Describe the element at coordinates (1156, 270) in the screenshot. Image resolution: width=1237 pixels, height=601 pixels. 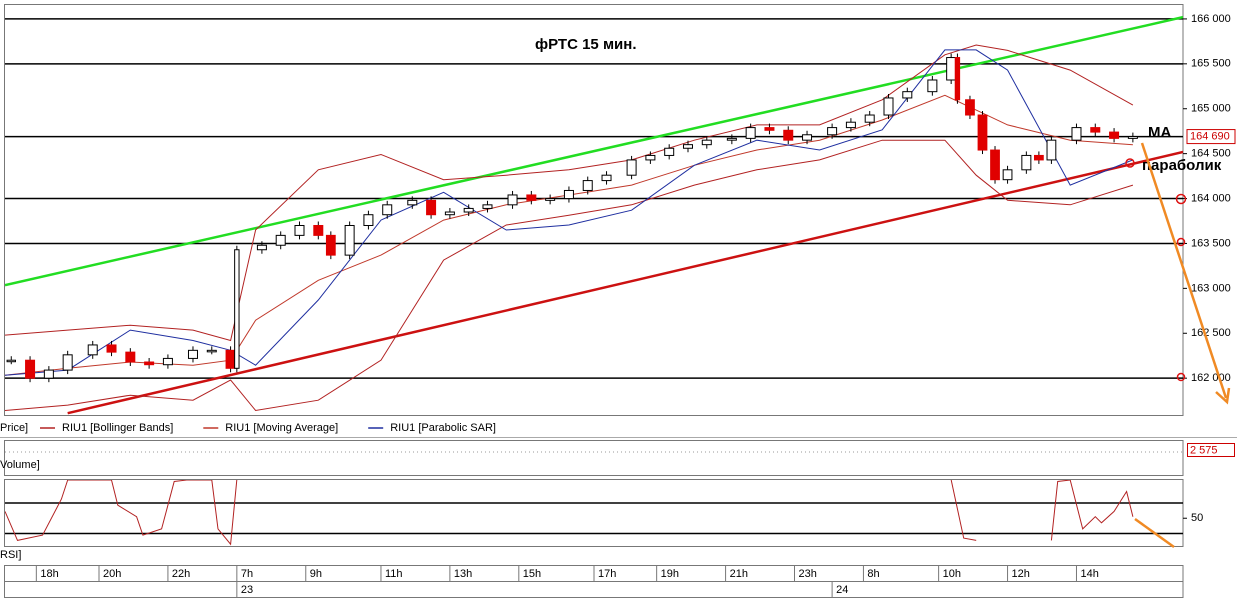
I see `markers` at that location.